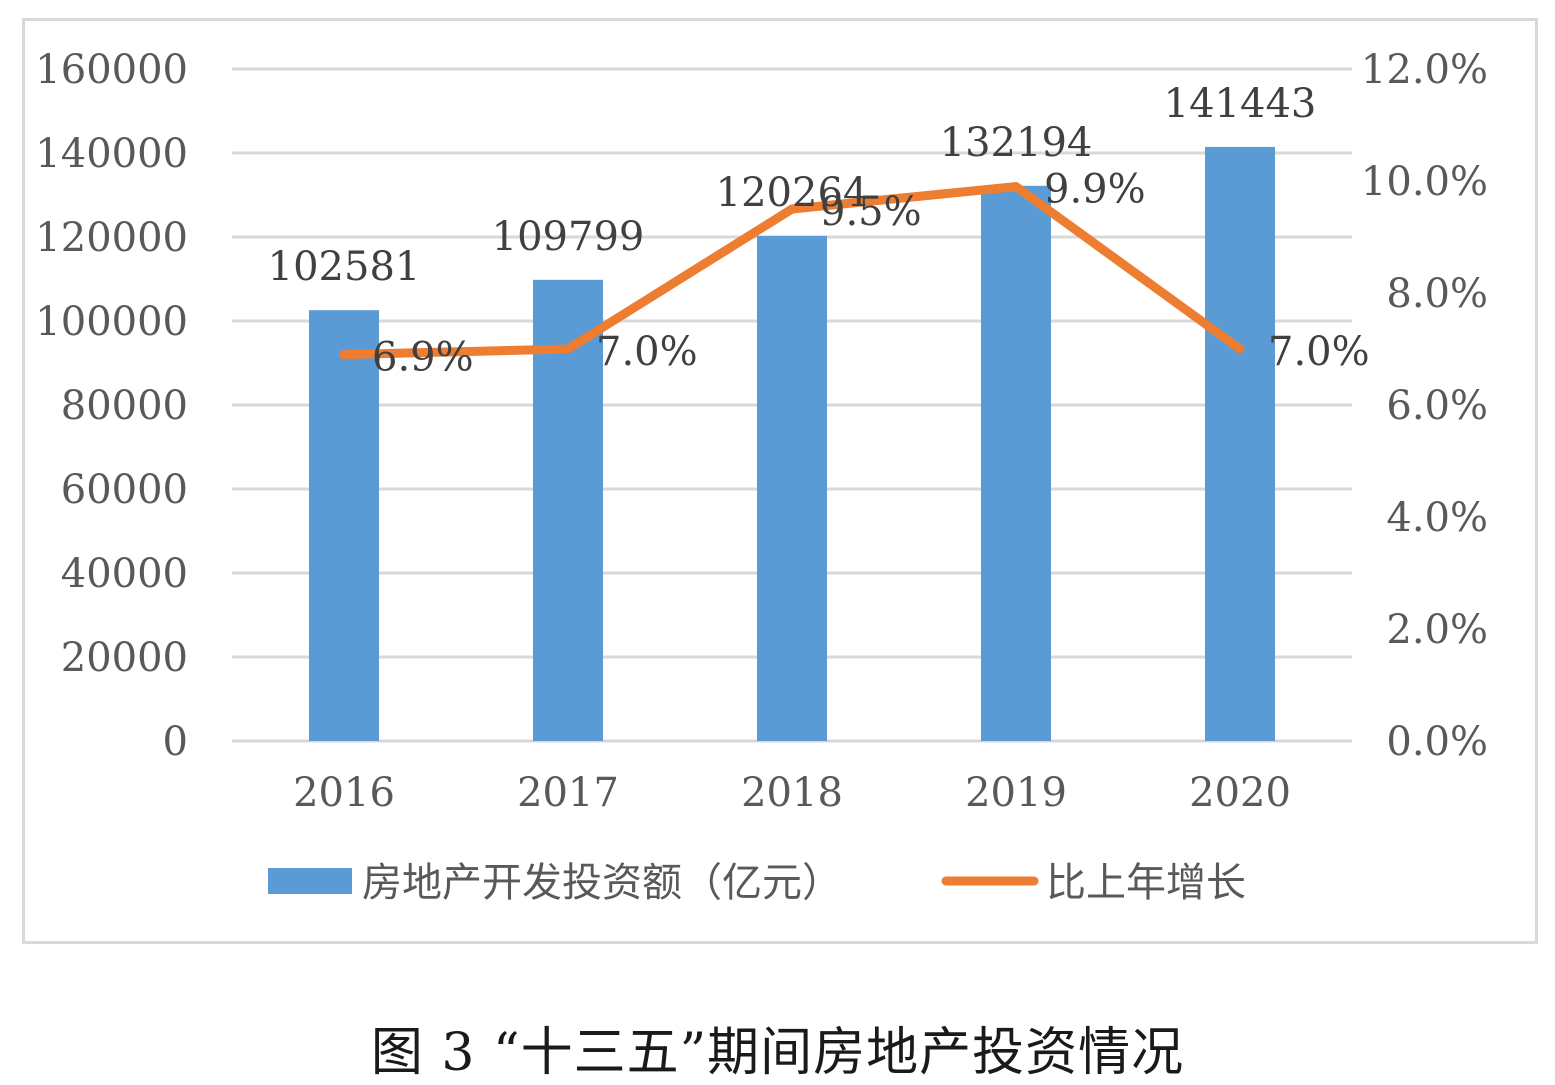 The width and height of the screenshot is (1555, 1085). Describe the element at coordinates (1146, 883) in the screenshot. I see `legend-line-label: 比上年增长` at that location.